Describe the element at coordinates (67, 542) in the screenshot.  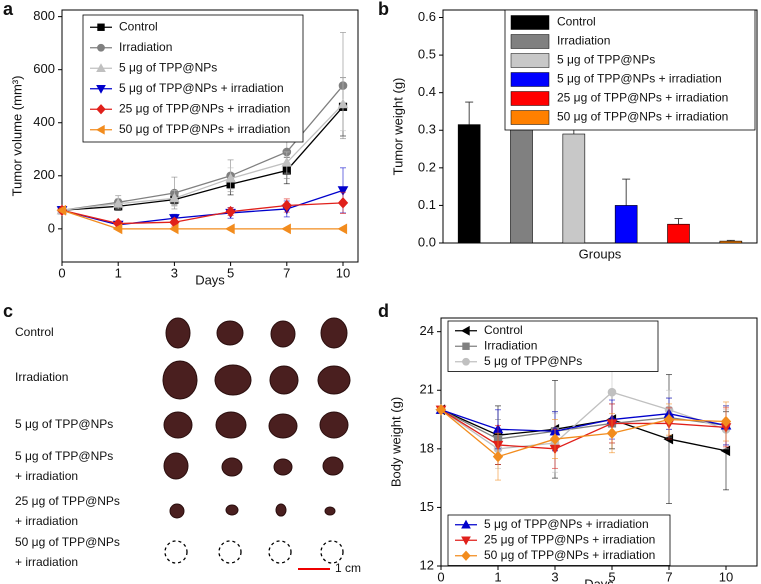
I see `row-label: 50 μg of TPP@NPs` at that location.